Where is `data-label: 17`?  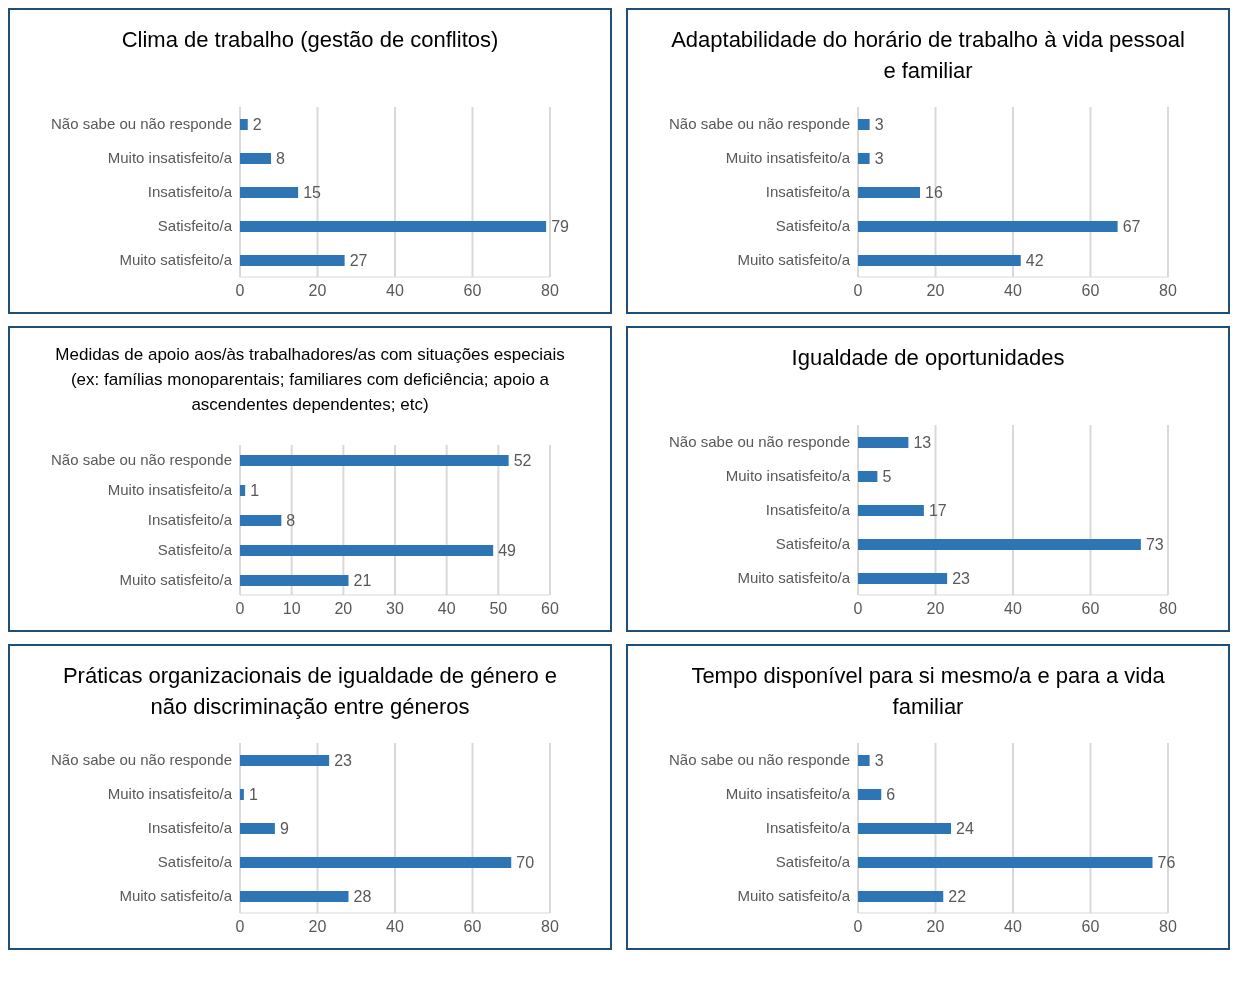 data-label: 17 is located at coordinates (937, 511).